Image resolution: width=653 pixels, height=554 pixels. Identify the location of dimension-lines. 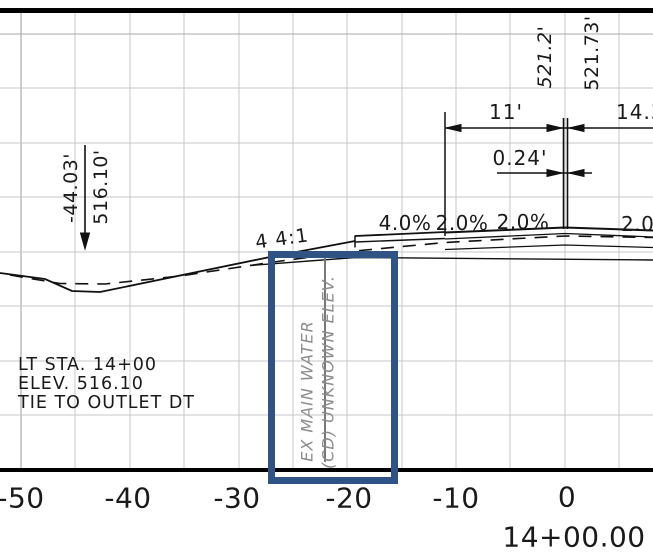
(548, 174).